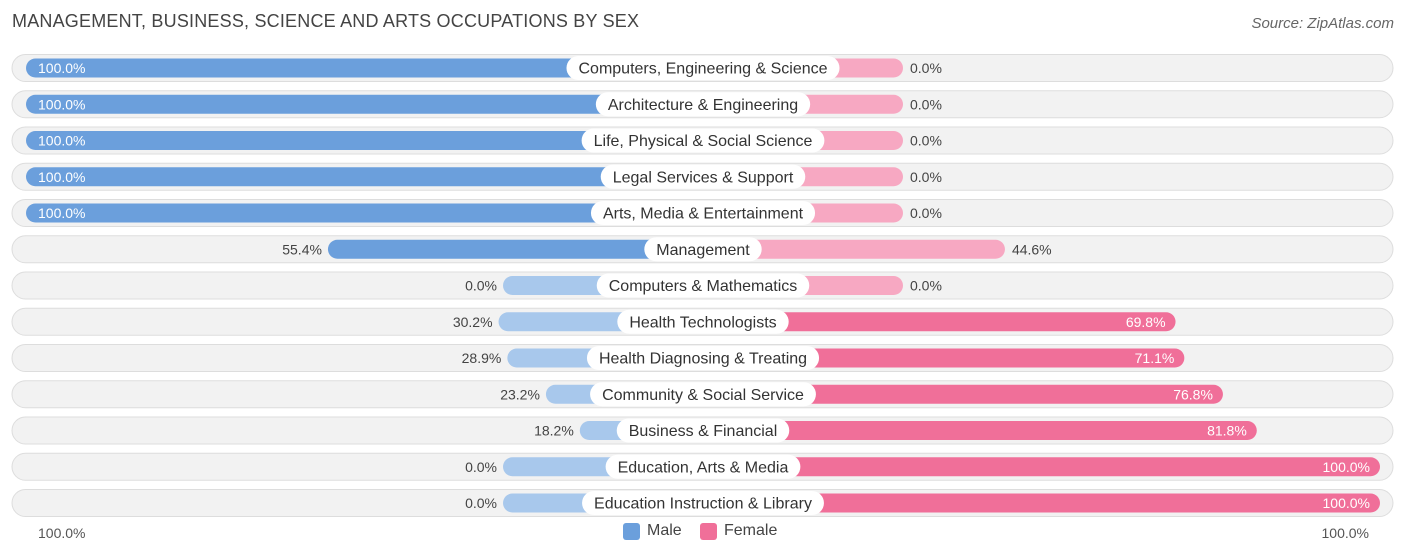 This screenshot has width=1406, height=558. I want to click on value-label-male: 28.9%, so click(482, 358).